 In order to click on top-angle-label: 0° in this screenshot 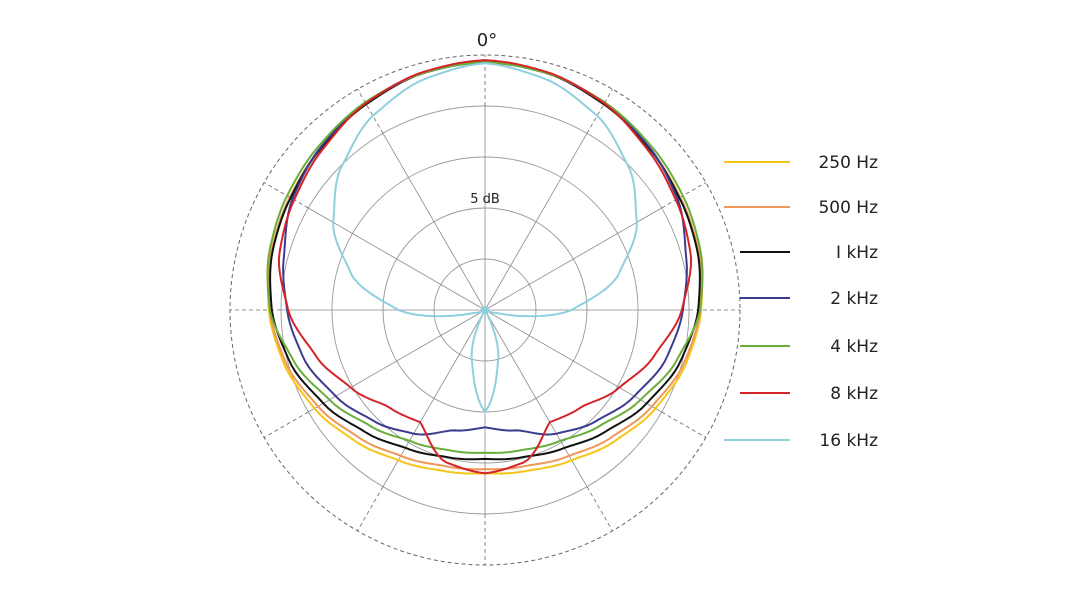, I will do `click(487, 40)`.